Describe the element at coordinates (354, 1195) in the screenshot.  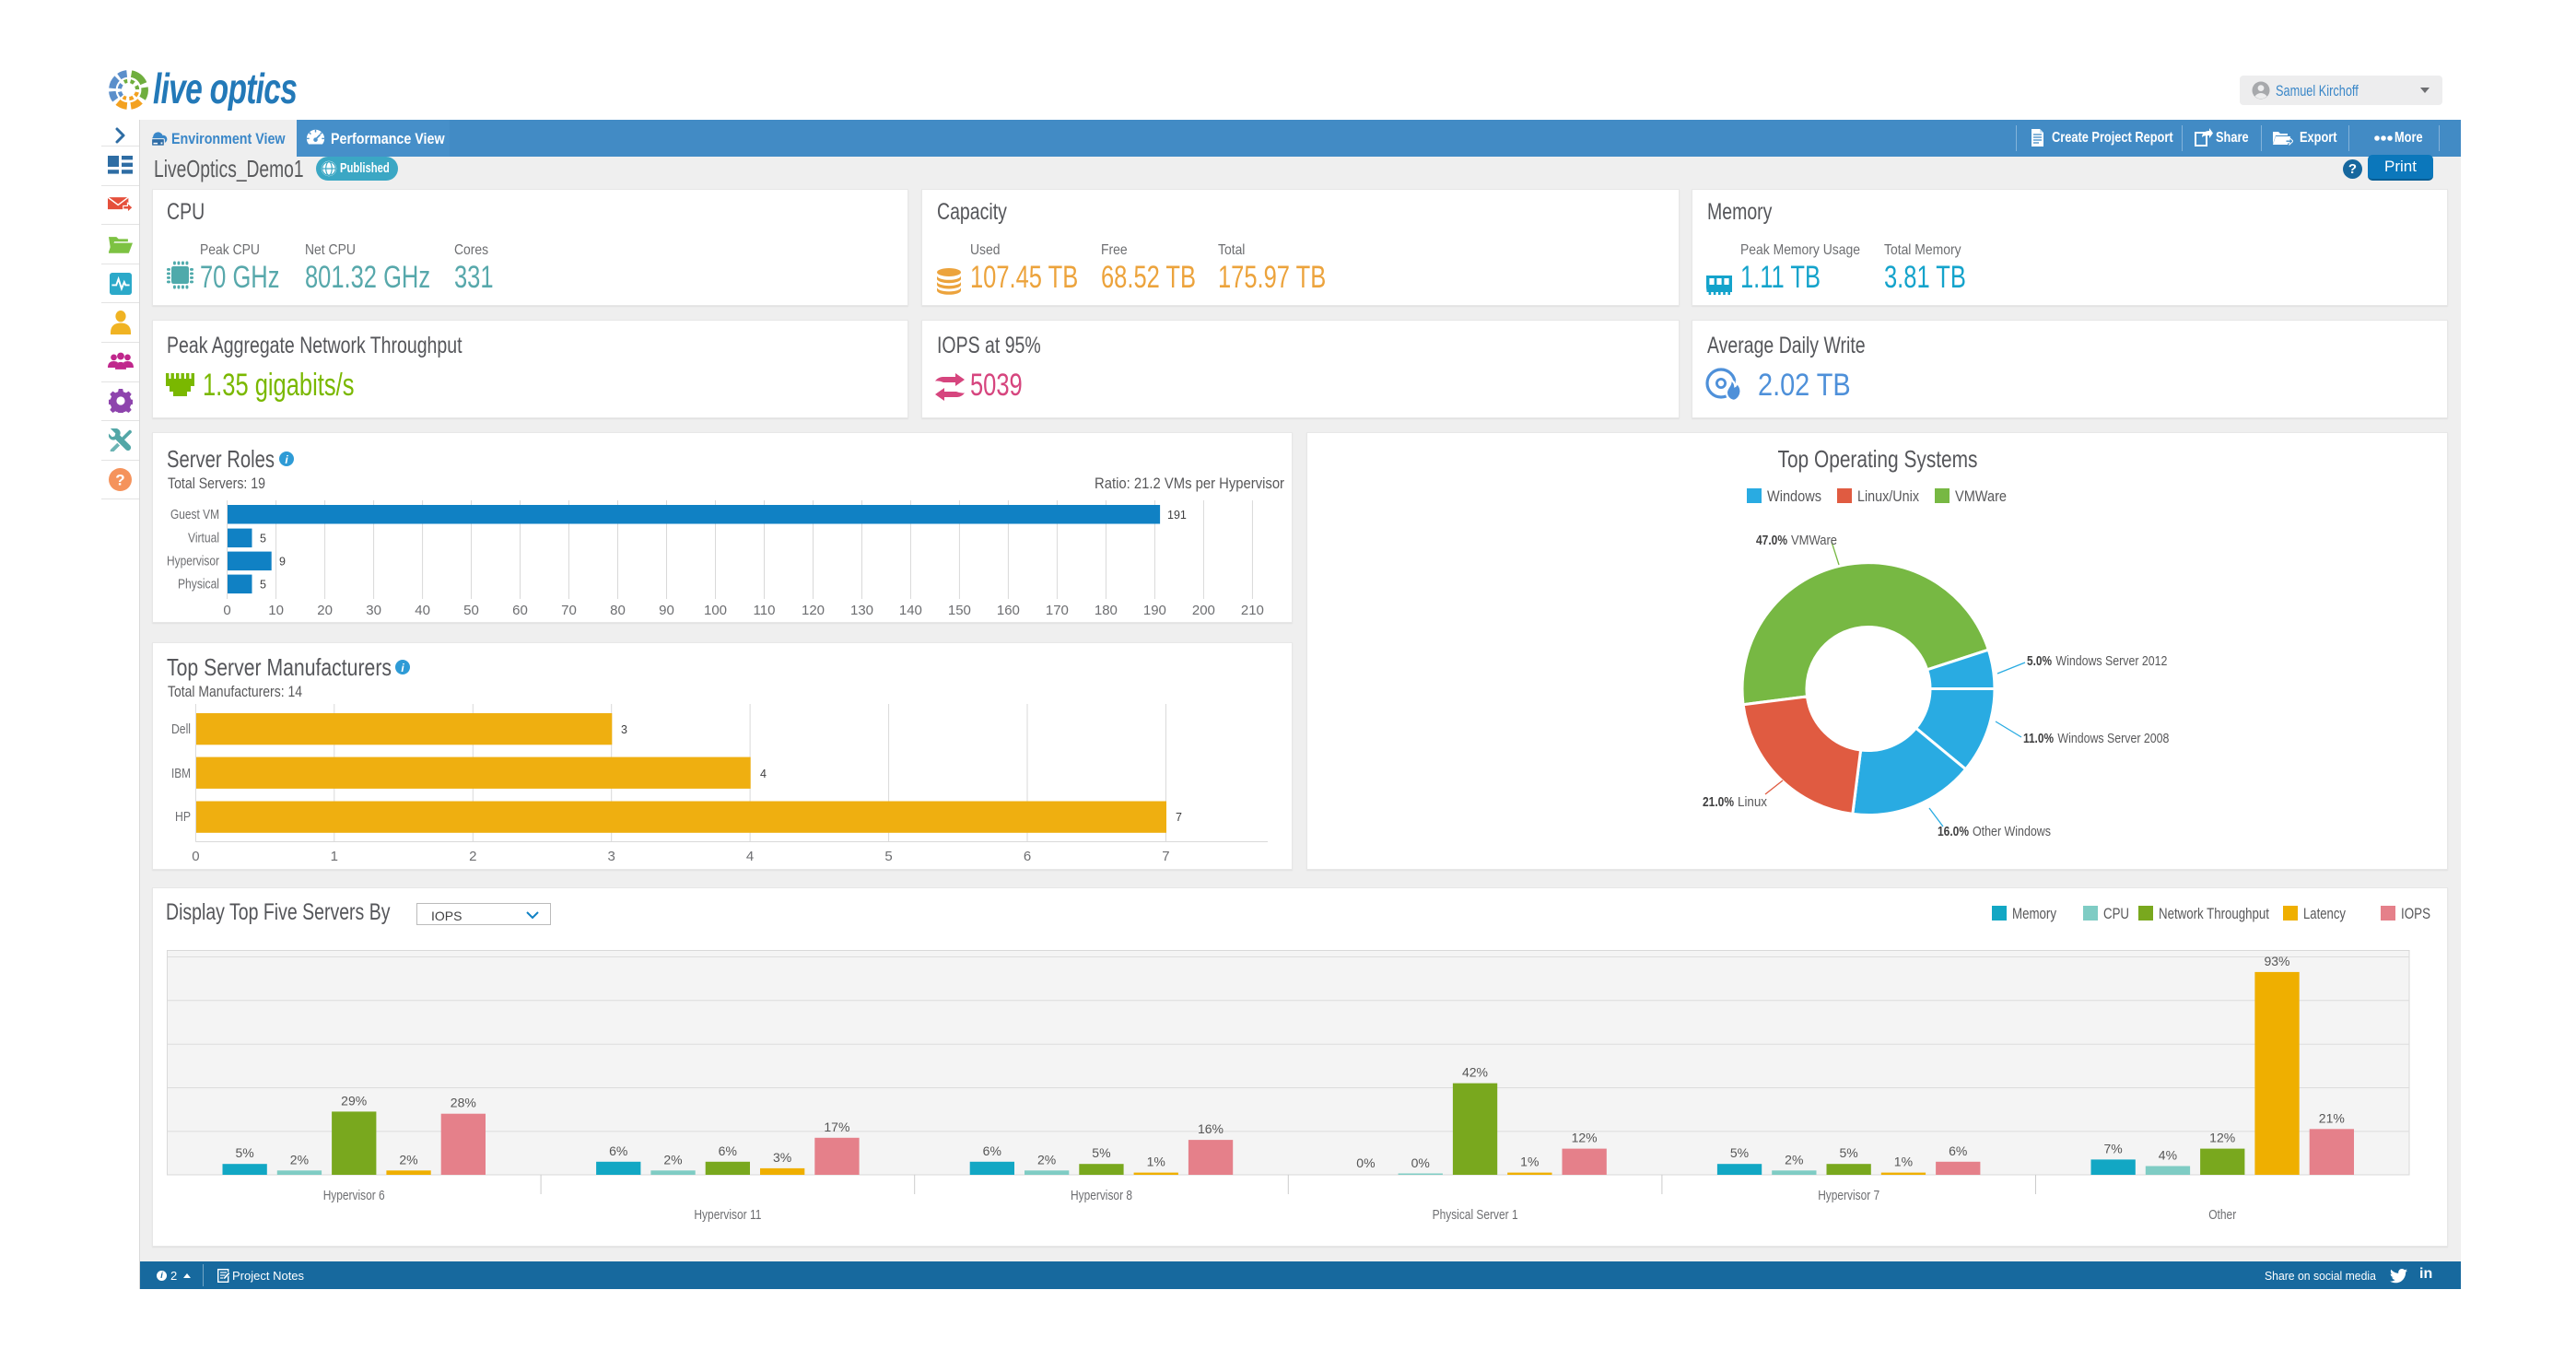
I see `svg-text: Hypervisor 6` at that location.